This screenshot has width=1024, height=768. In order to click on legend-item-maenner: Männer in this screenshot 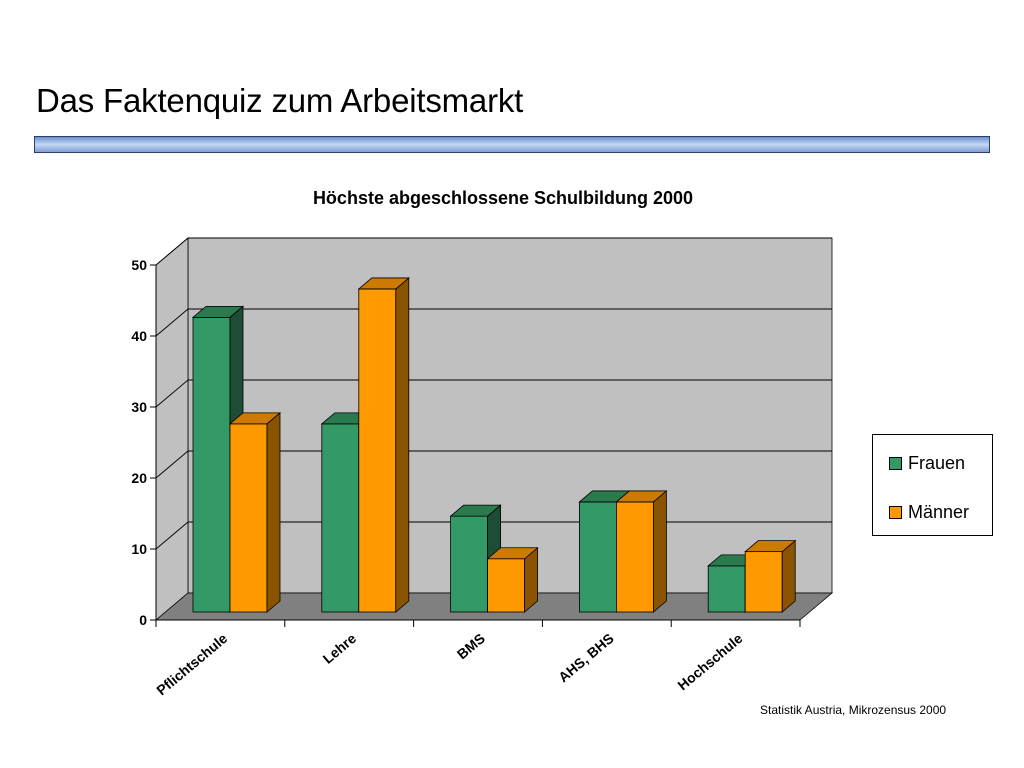, I will do `click(929, 512)`.